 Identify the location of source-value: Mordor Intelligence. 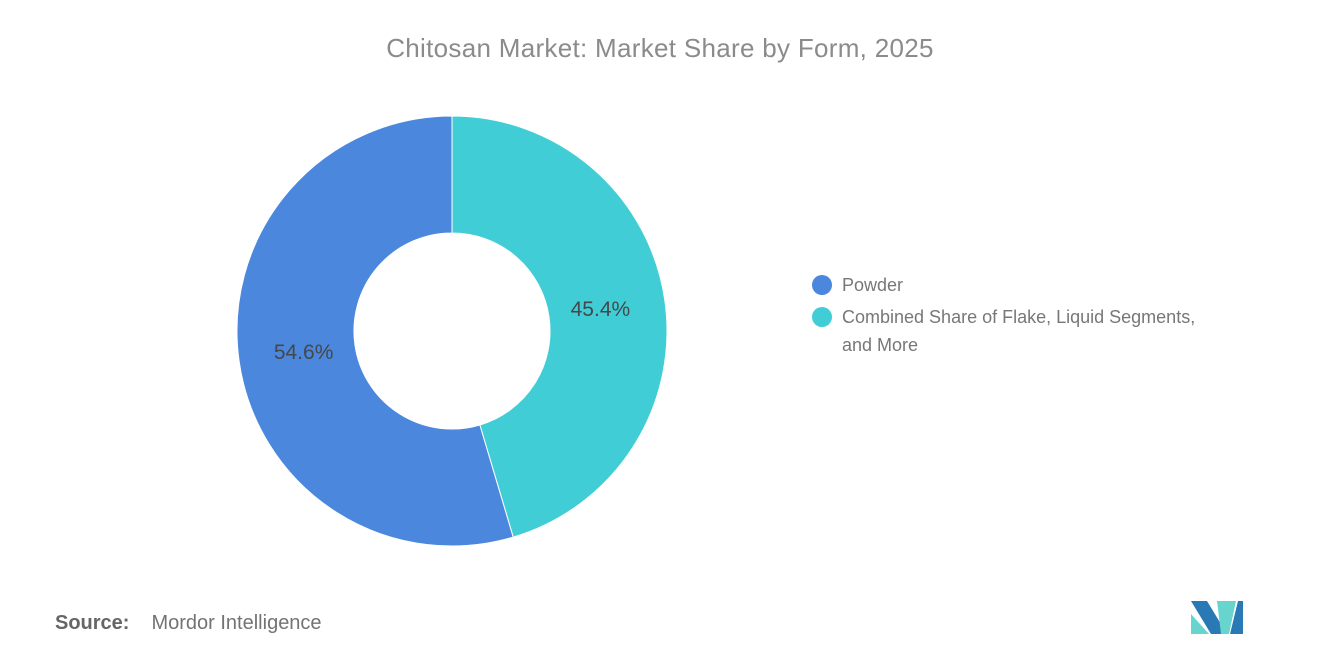
(236, 623).